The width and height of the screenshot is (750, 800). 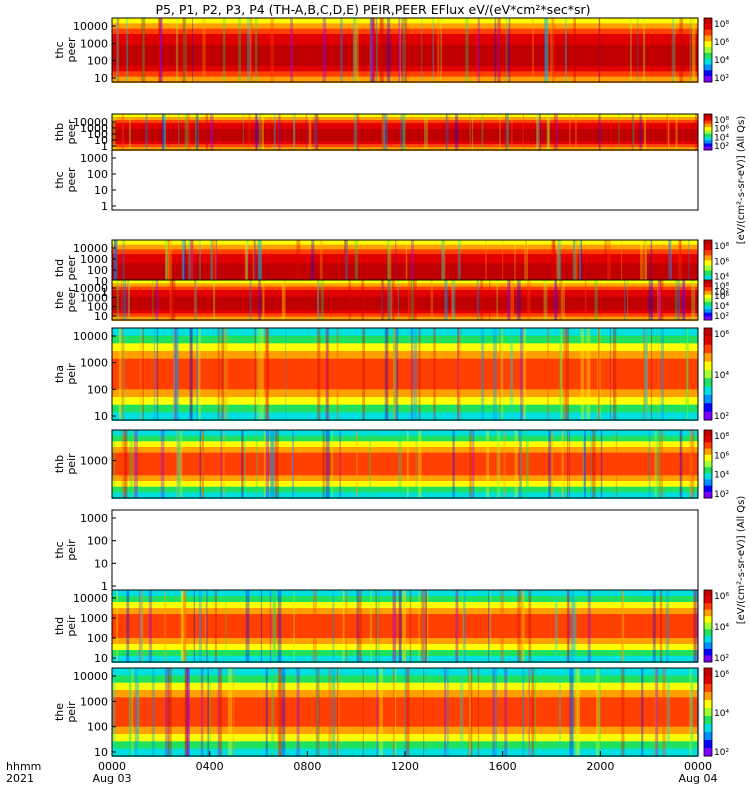 What do you see at coordinates (741, 560) in the screenshot?
I see `ion-units-label: [eV/(cm²-s-sr-eV)] (All Qs)` at bounding box center [741, 560].